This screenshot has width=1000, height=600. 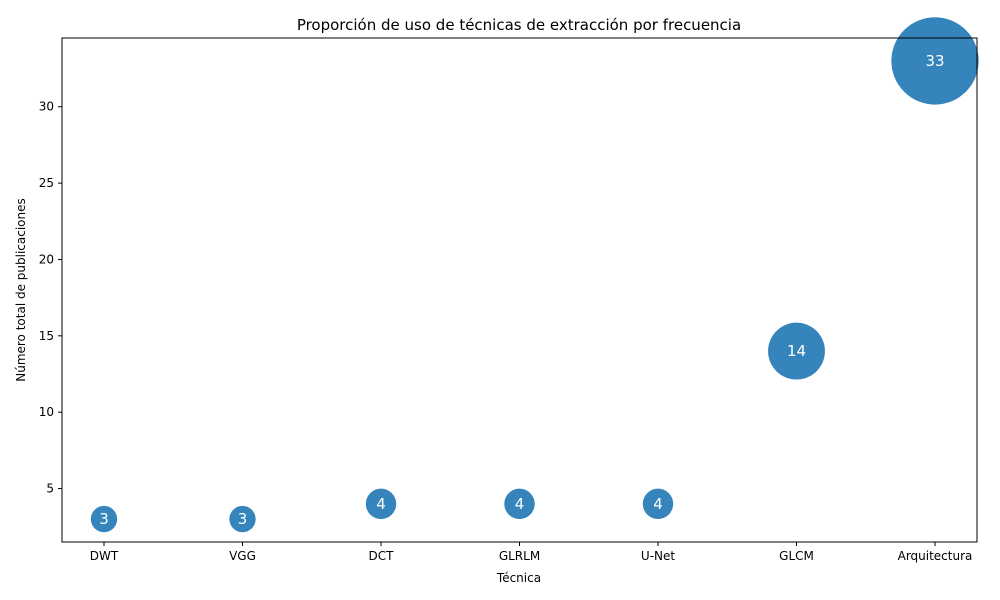 I want to click on x-tick-label: U-Net, so click(x=658, y=556).